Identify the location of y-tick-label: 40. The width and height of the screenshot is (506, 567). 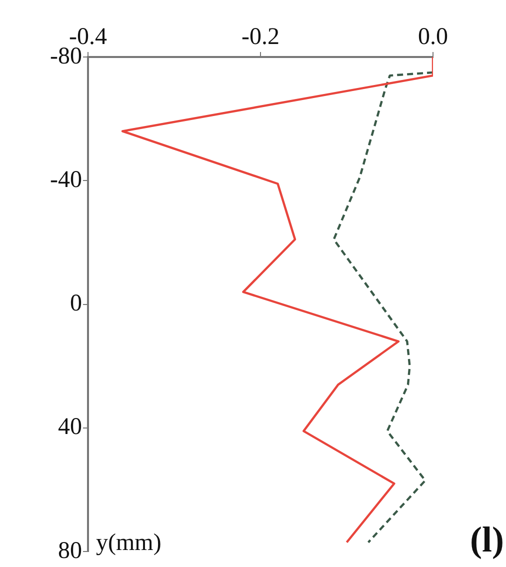
(70, 427).